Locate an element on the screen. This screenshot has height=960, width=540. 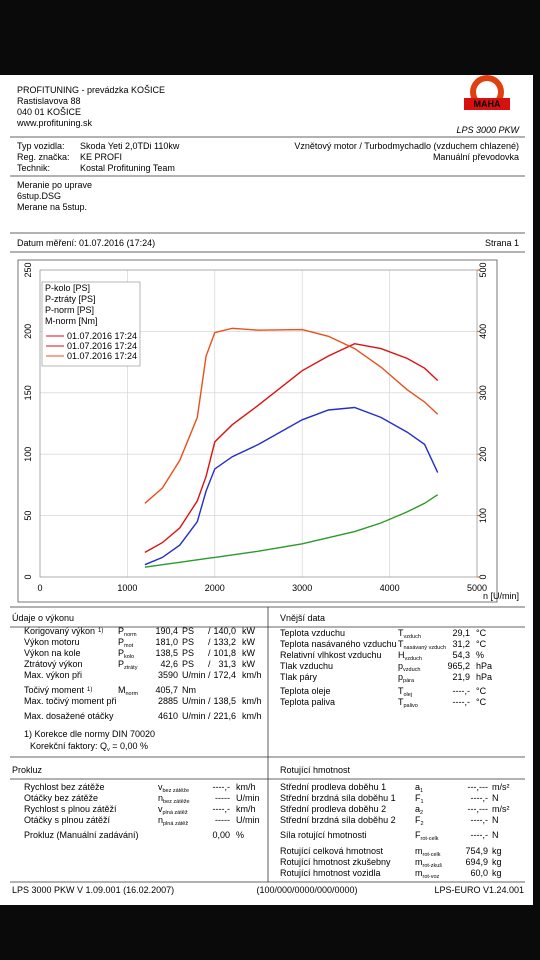
section-title: Prokluz is located at coordinates (27, 770).